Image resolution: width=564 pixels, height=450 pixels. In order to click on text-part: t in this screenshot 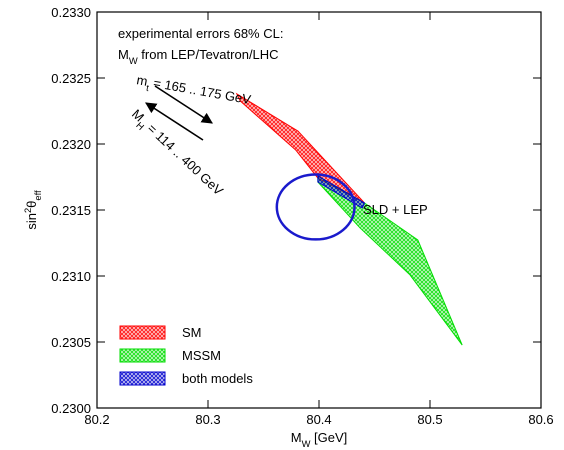, I will do `click(147, 88)`.